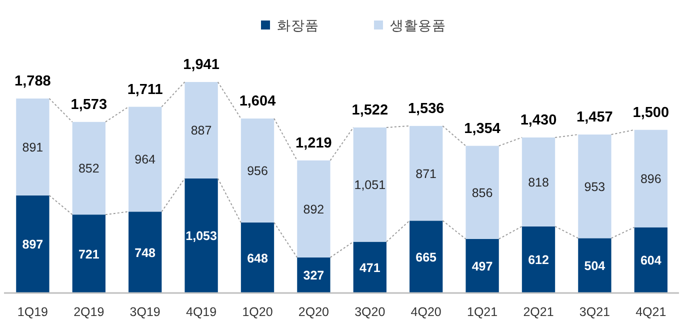 The width and height of the screenshot is (680, 332). I want to click on data-label: 1,051, so click(370, 185).